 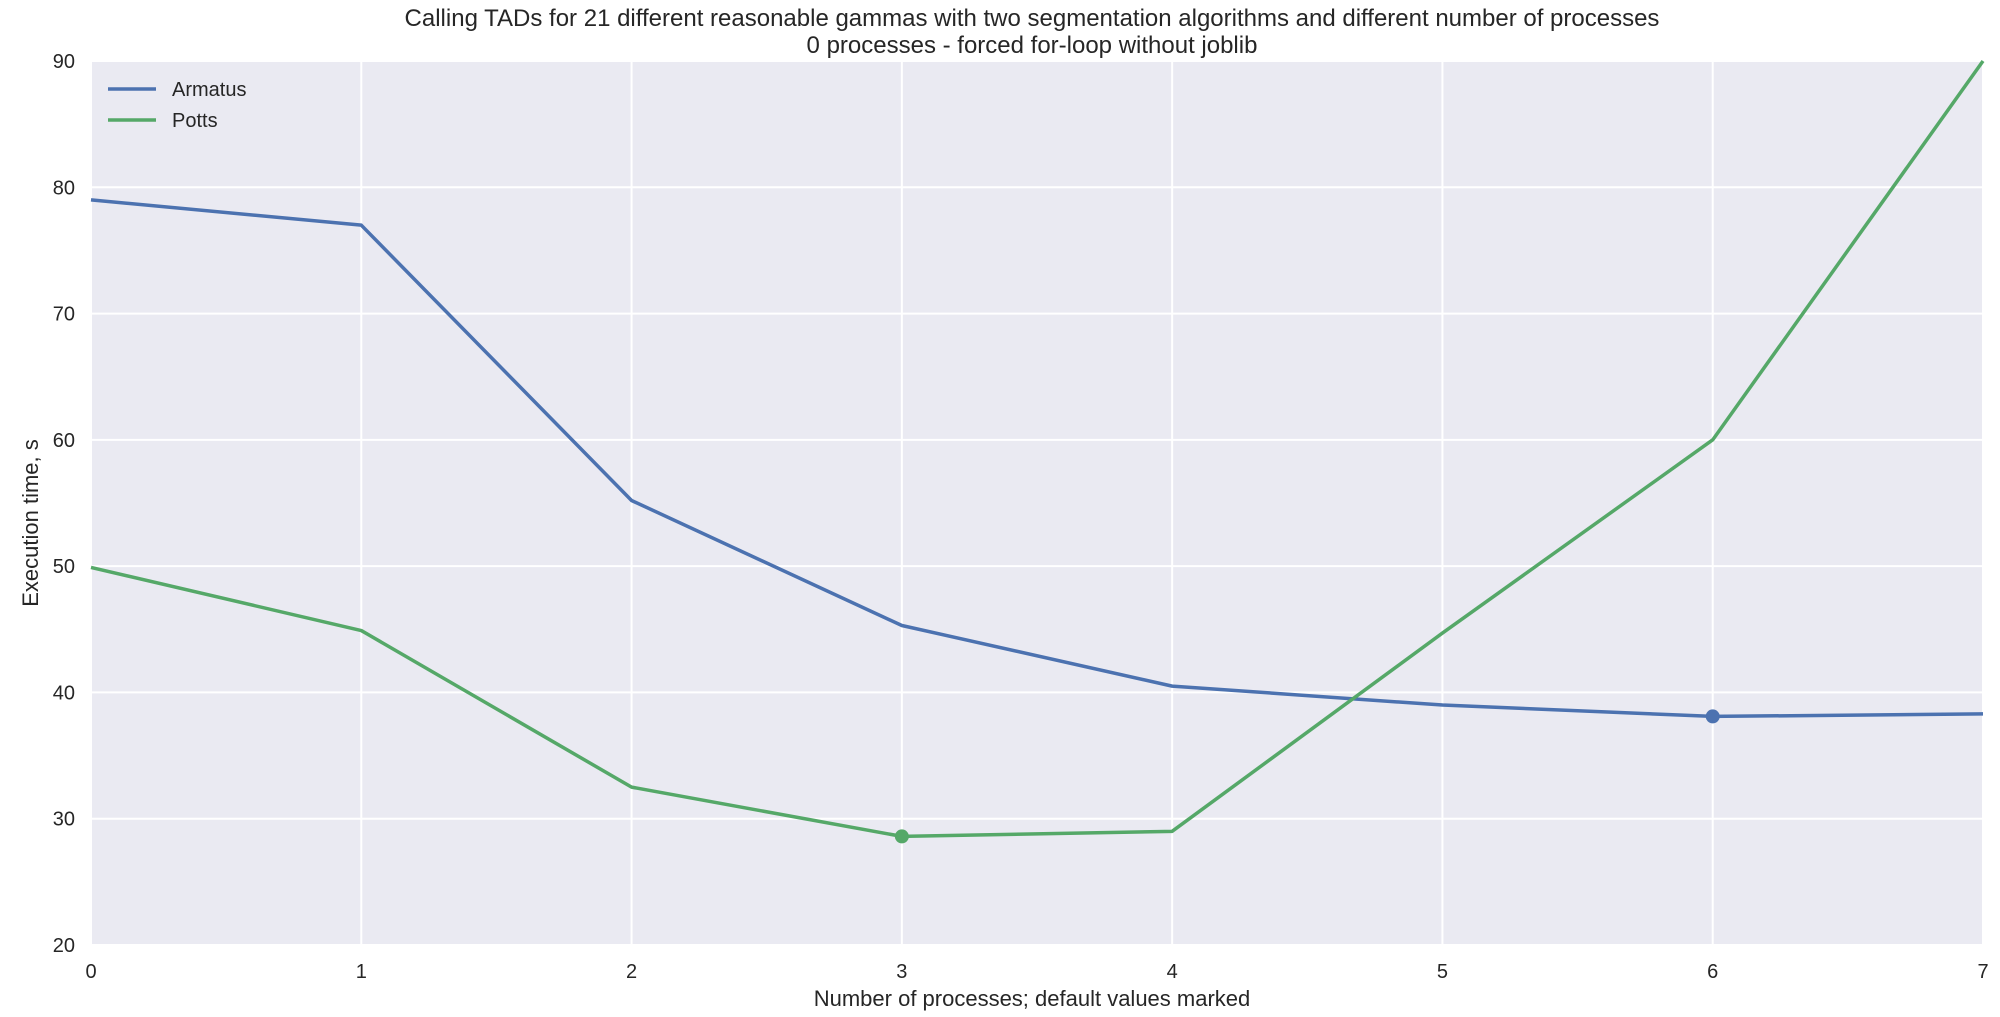 What do you see at coordinates (64, 820) in the screenshot?
I see `y-tick-label: 30` at bounding box center [64, 820].